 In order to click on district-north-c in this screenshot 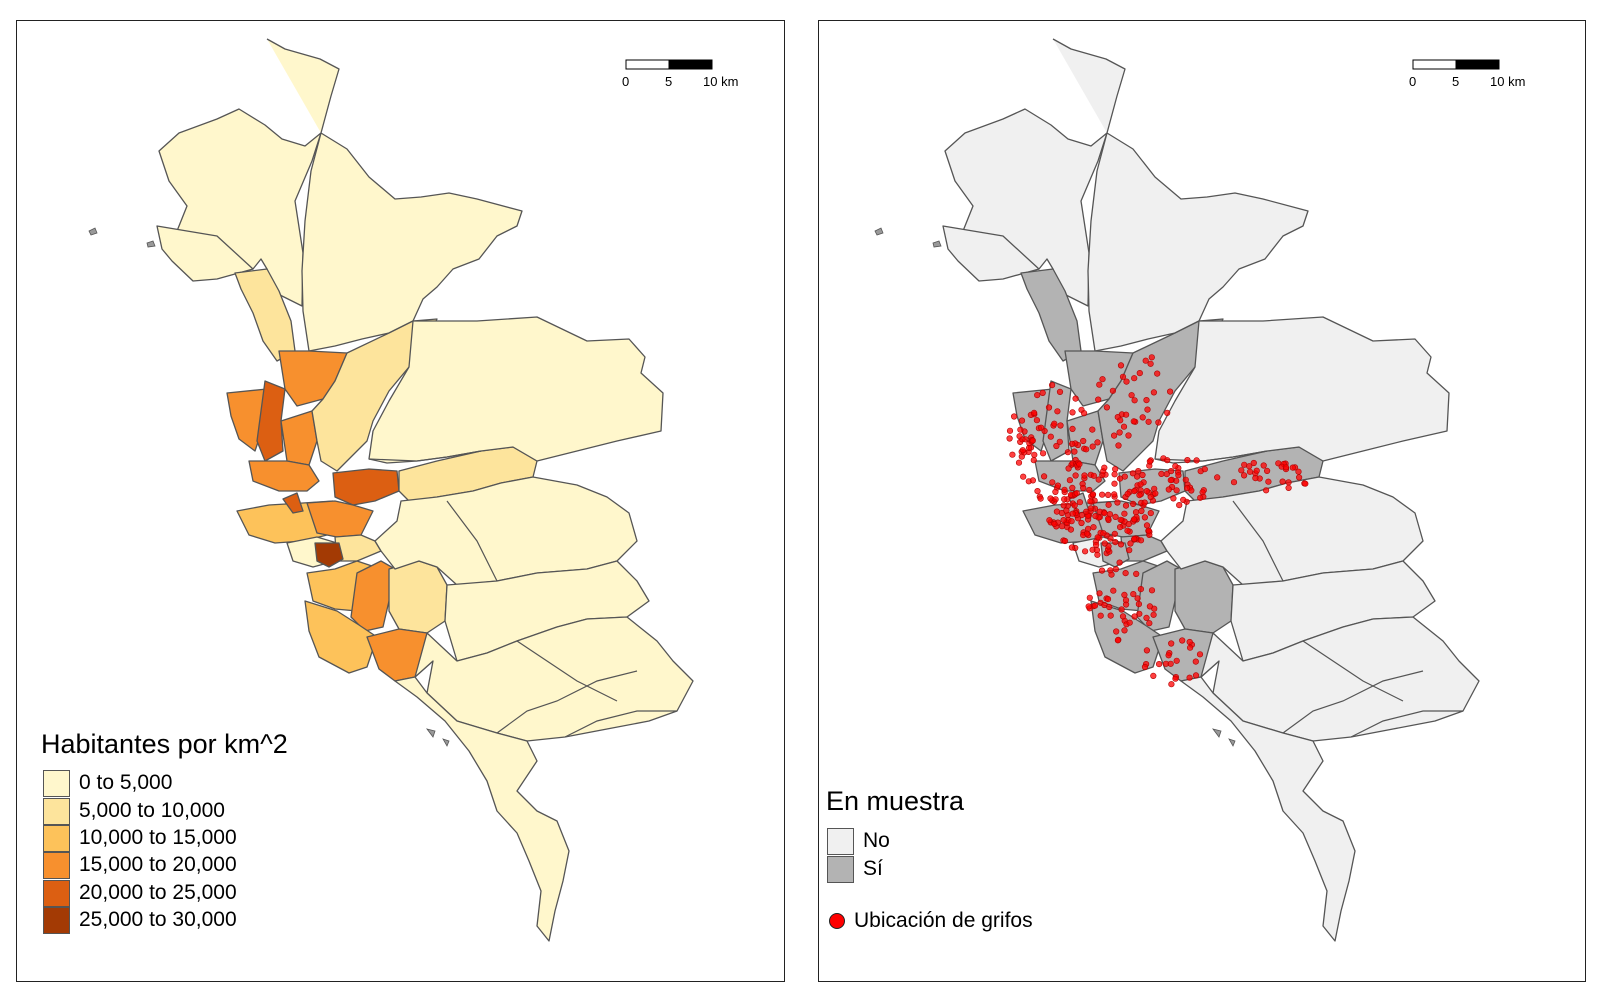, I will do `click(991, 253)`.